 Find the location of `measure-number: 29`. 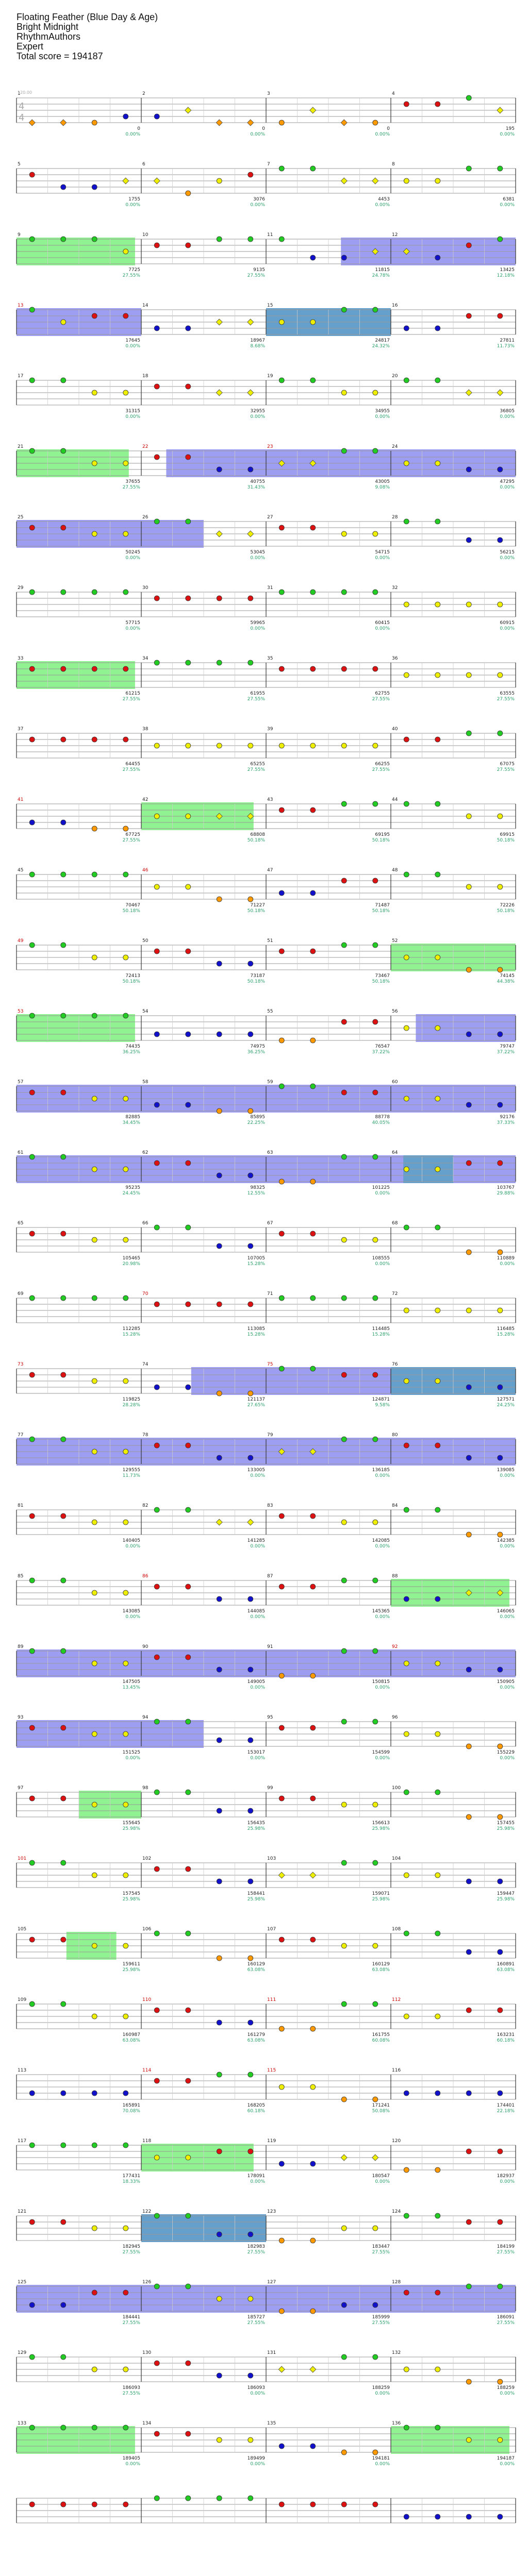

measure-number: 29 is located at coordinates (21, 588).